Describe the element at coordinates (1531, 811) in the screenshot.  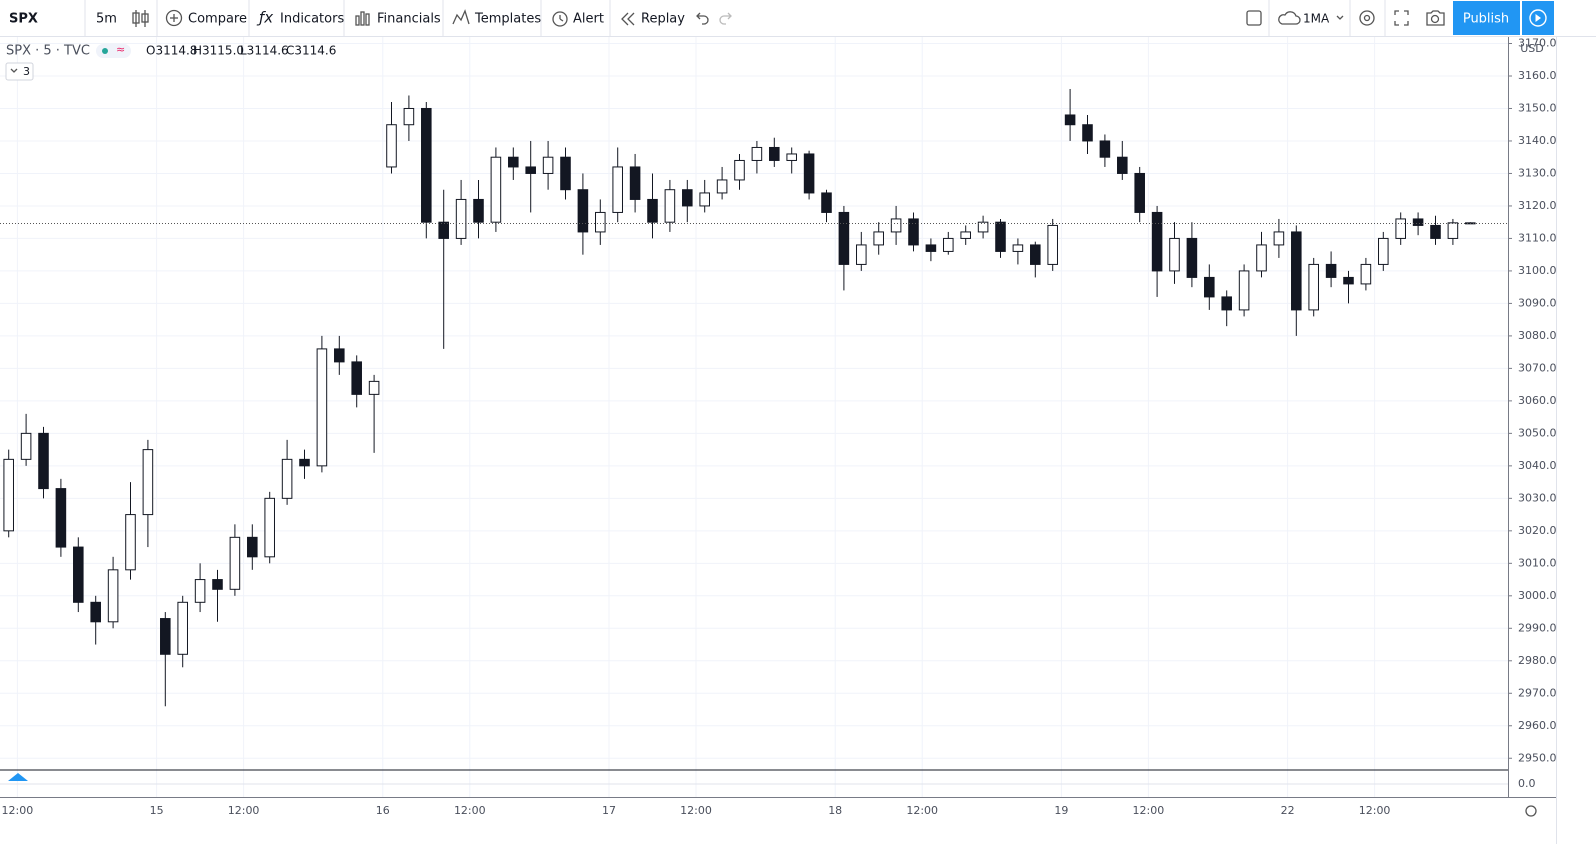
I see `axis-settings-icon` at that location.